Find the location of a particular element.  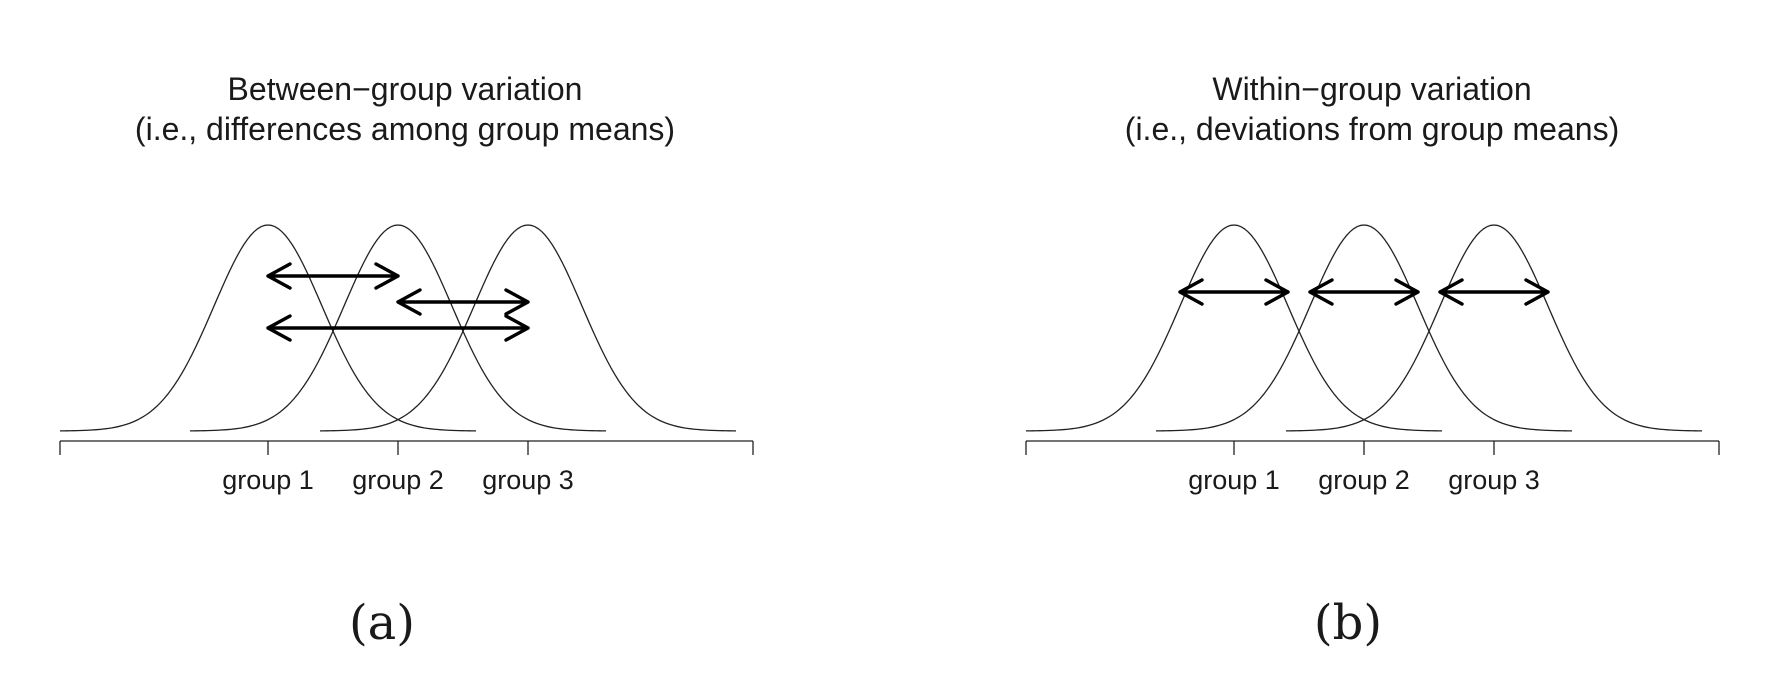

panel-a-title-line2: (i.e., differences among group means) is located at coordinates (405, 129).